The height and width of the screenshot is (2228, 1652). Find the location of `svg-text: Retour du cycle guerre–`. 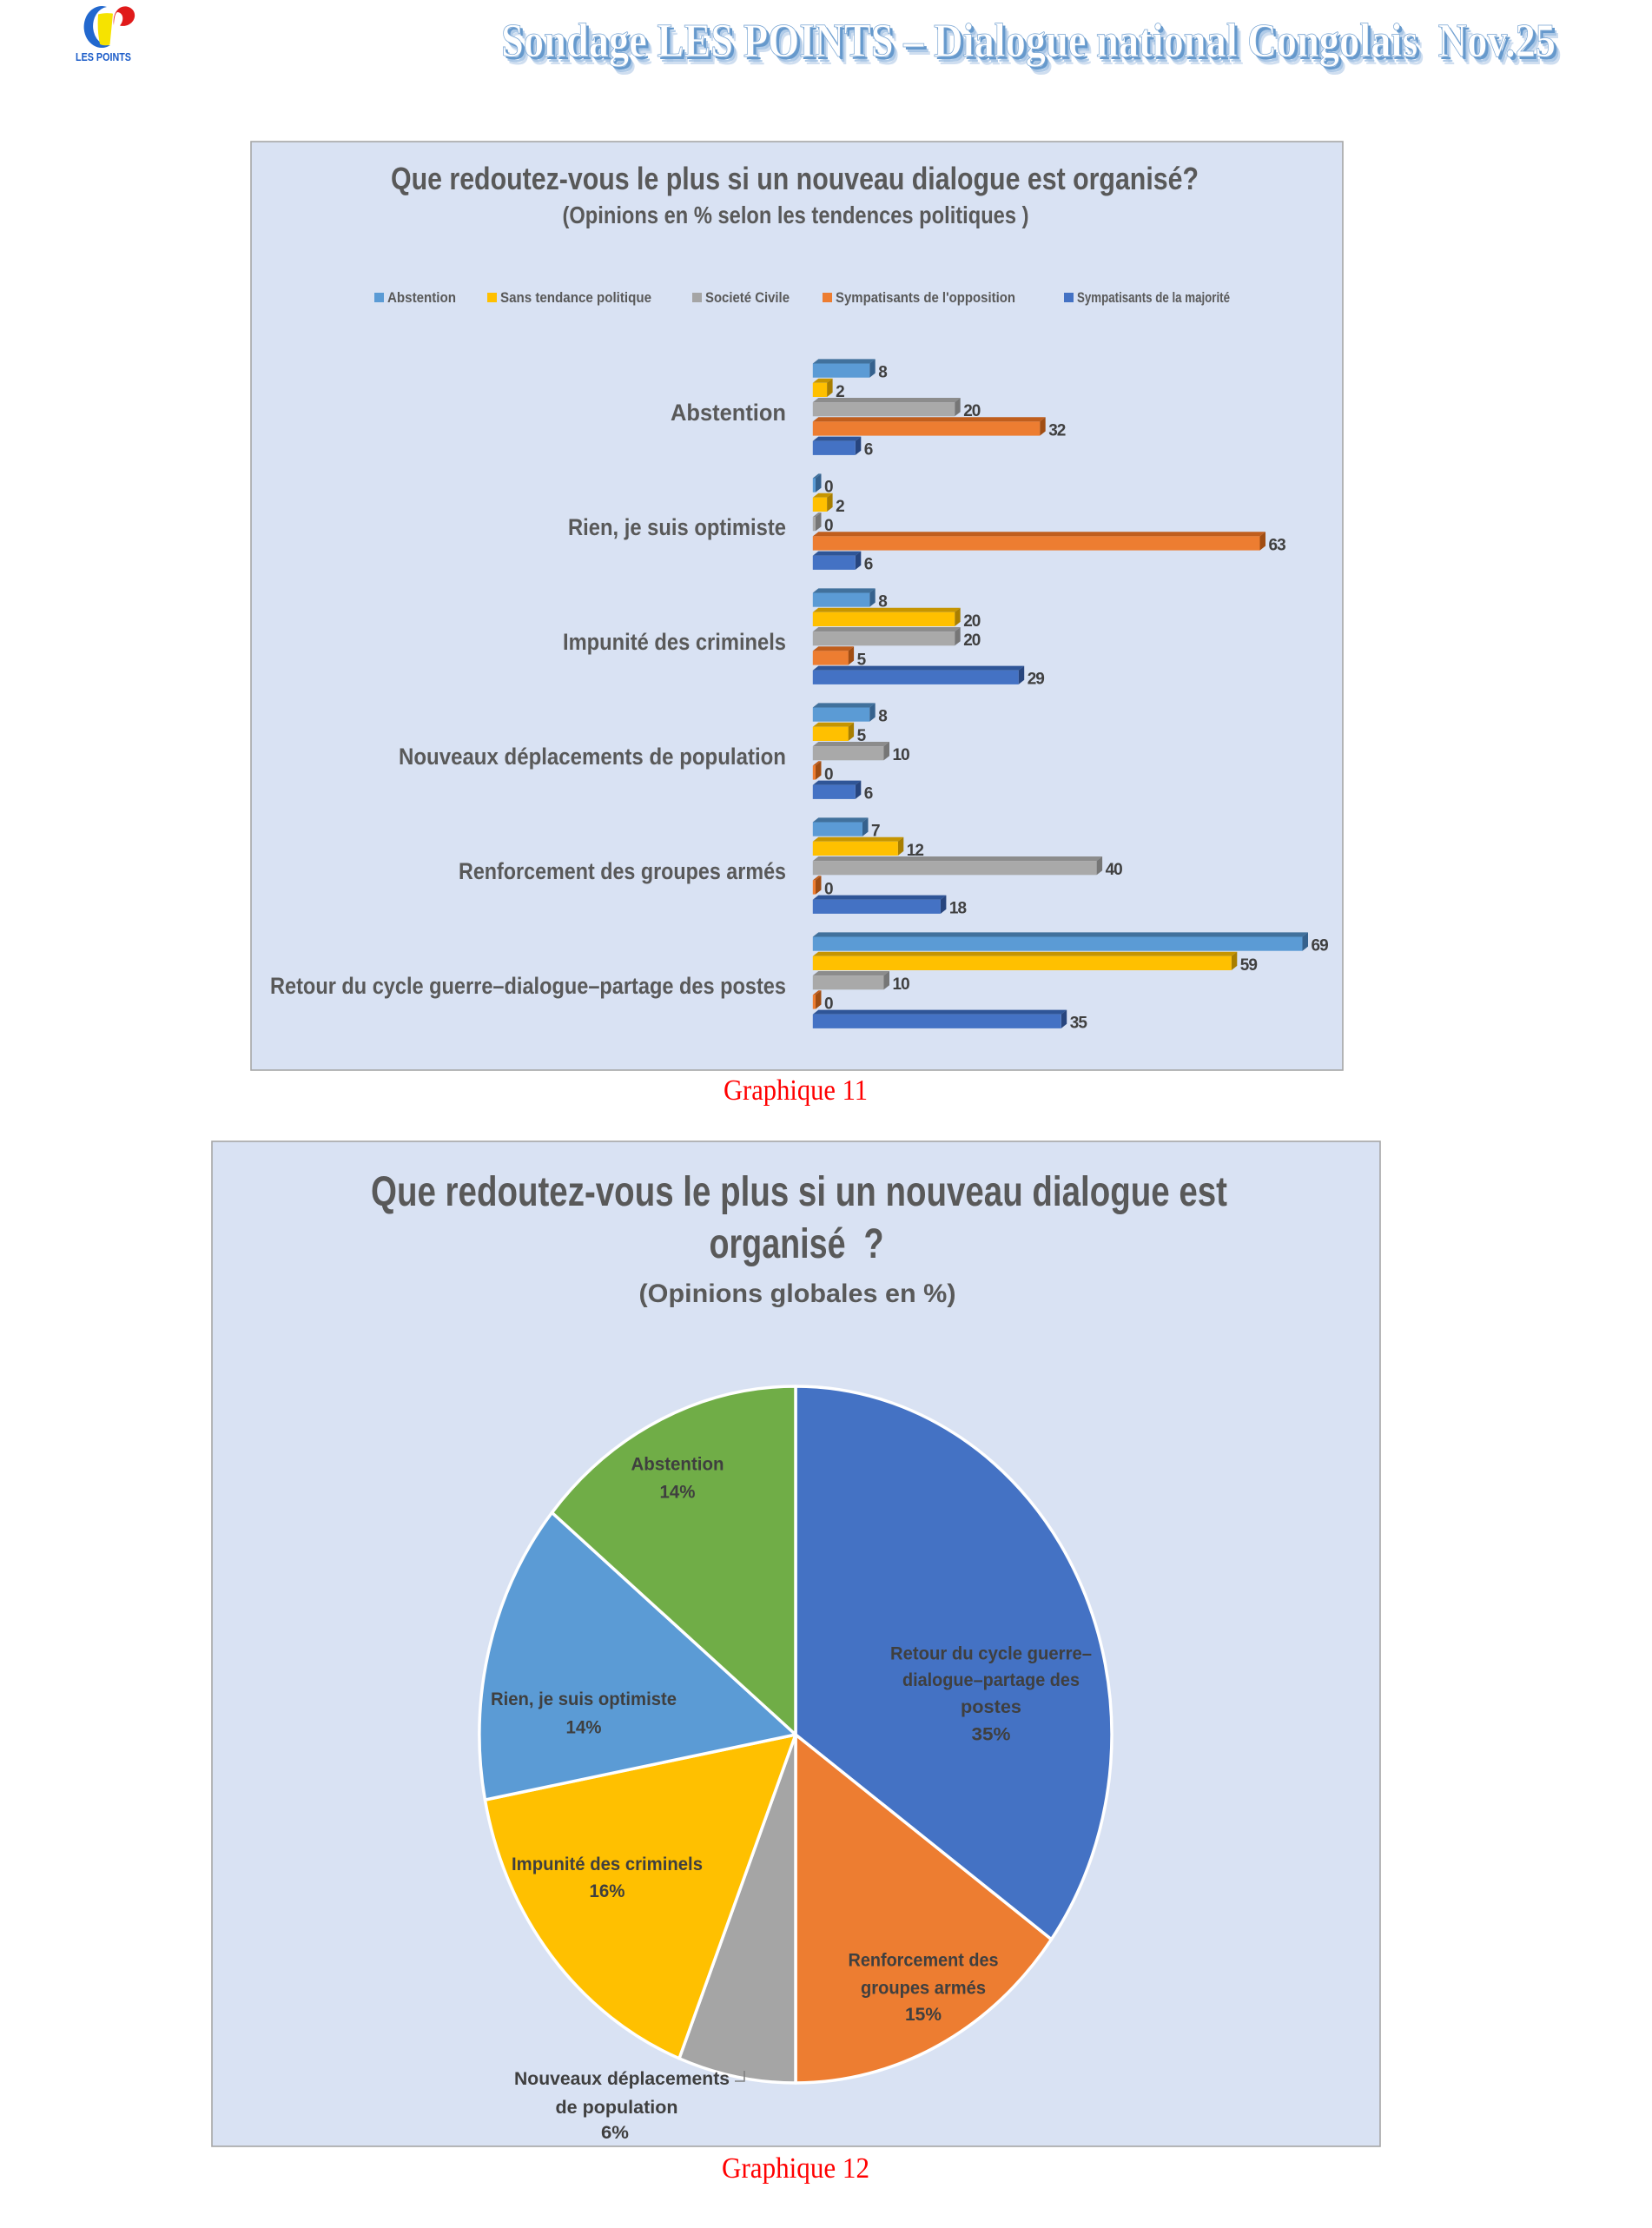

svg-text: Retour du cycle guerre– is located at coordinates (991, 1654).